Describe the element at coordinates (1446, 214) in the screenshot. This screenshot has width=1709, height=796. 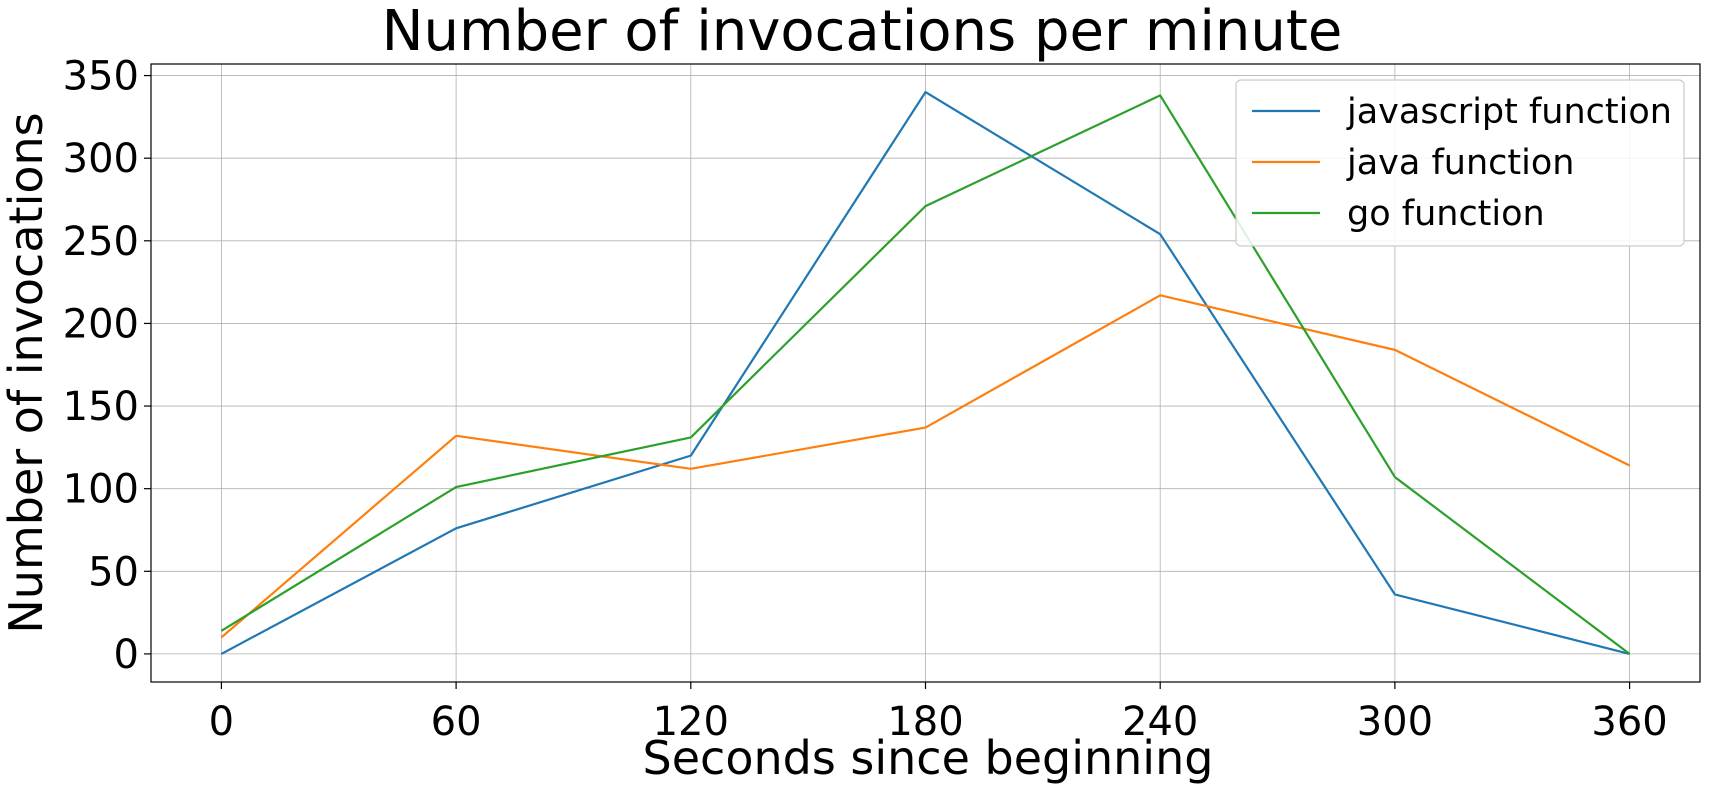
I see `legend-label: go function` at that location.